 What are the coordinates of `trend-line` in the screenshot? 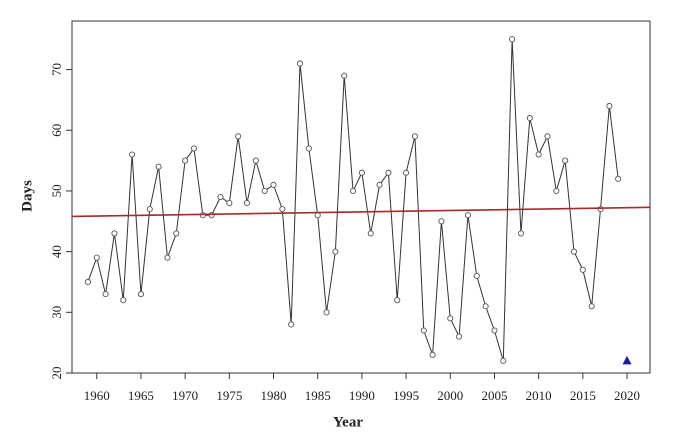 It's located at (361, 212).